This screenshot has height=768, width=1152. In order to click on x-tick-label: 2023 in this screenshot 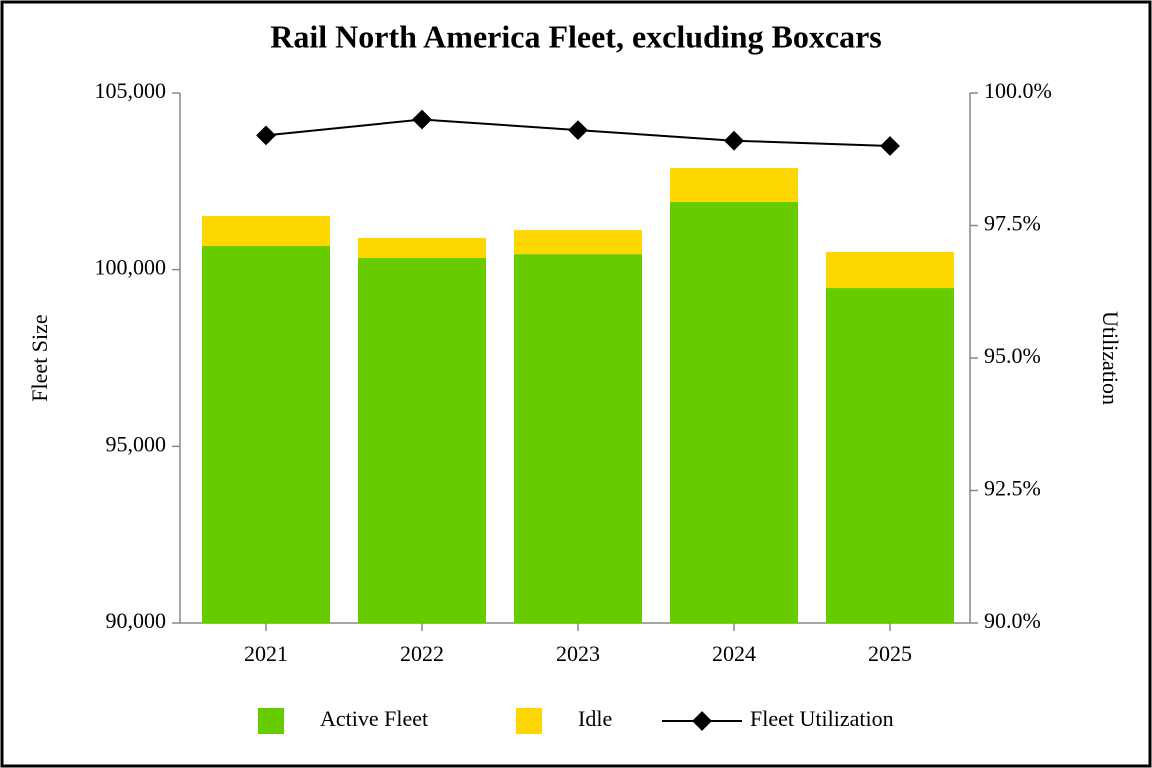, I will do `click(578, 653)`.